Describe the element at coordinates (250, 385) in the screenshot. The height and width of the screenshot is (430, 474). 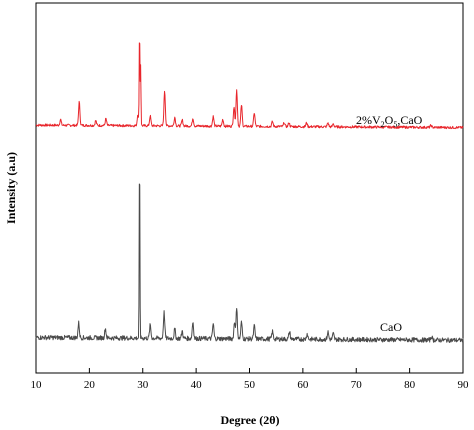
I see `x-tick-label: 50` at that location.